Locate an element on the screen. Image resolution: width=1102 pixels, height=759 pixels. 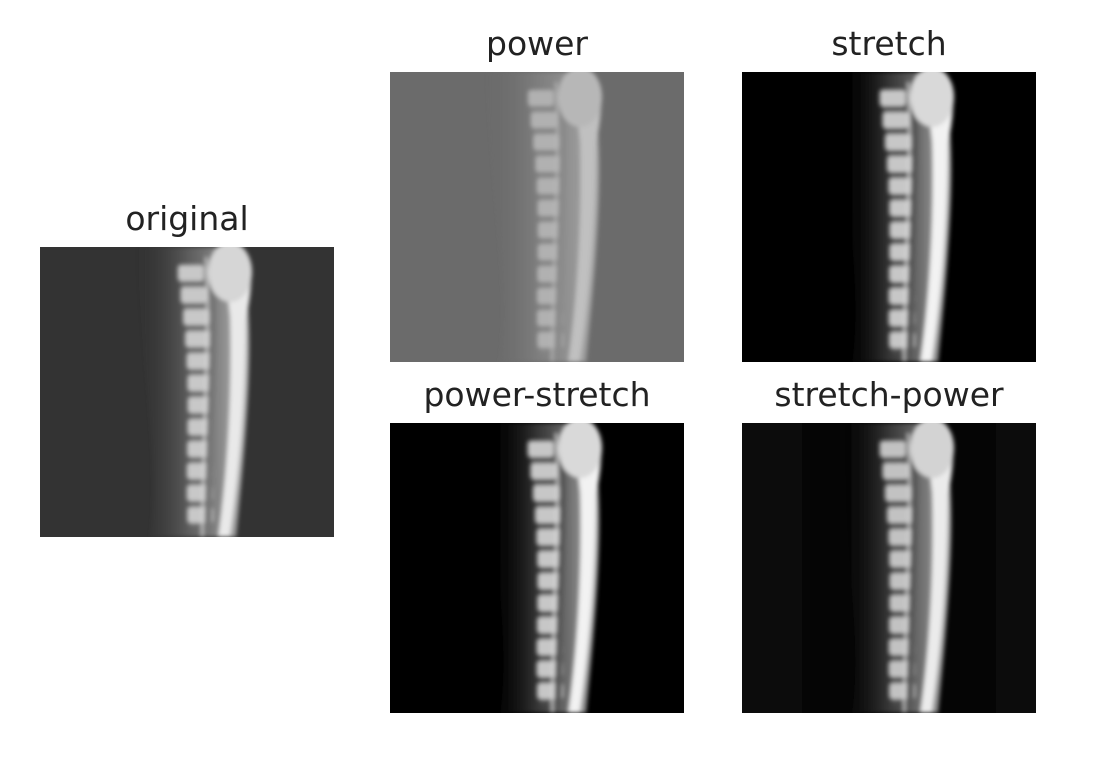
panel-title-stretch: stretch is located at coordinates (889, 43).